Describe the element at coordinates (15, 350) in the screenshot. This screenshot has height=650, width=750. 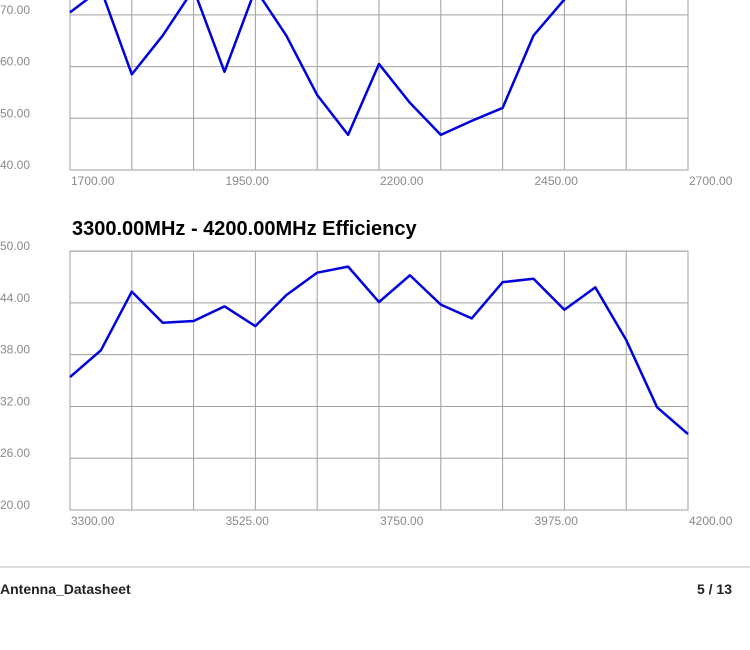
I see `y-tick-label: 38.00` at that location.